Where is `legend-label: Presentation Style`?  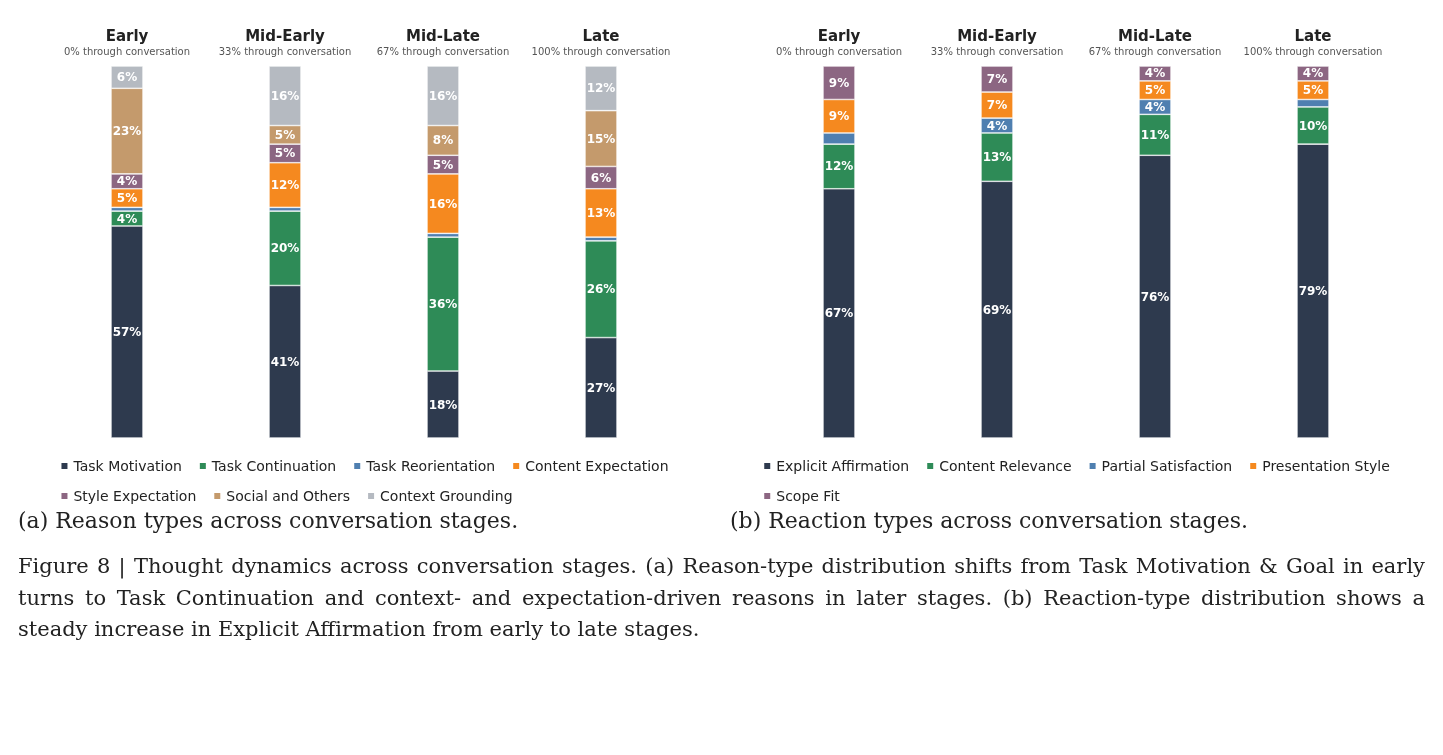 legend-label: Presentation Style is located at coordinates (1326, 466).